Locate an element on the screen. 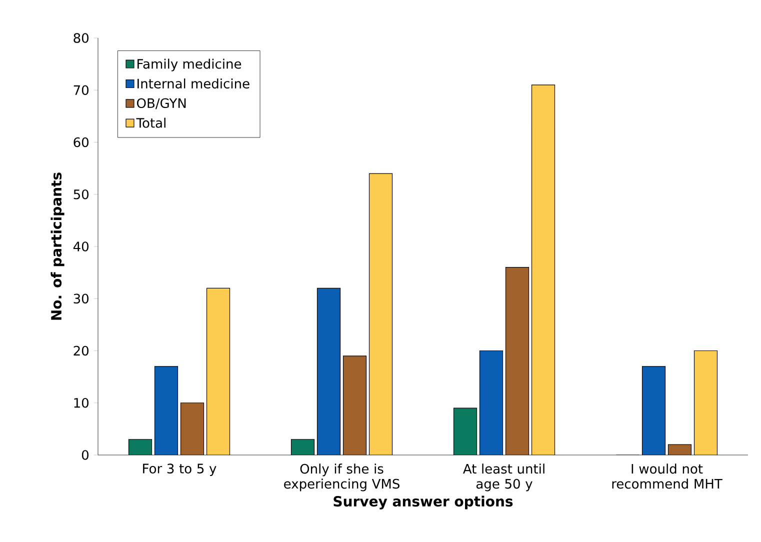  y-axis-title: No. of participants is located at coordinates (57, 246).